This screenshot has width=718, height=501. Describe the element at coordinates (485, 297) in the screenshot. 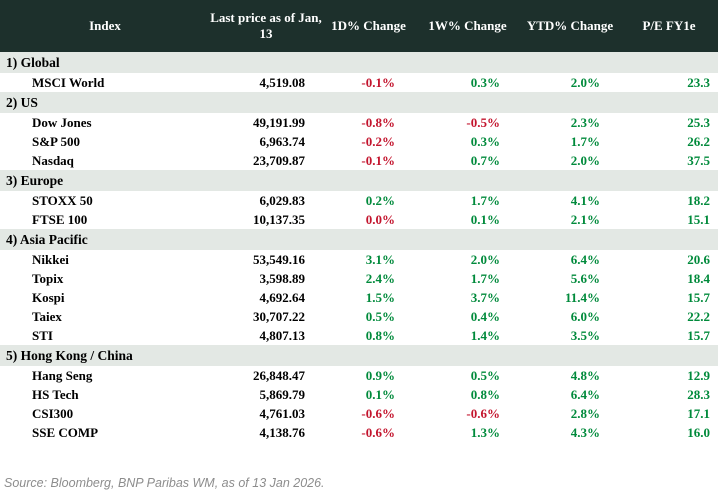

I see `1w-change-cell: 3.7%` at that location.